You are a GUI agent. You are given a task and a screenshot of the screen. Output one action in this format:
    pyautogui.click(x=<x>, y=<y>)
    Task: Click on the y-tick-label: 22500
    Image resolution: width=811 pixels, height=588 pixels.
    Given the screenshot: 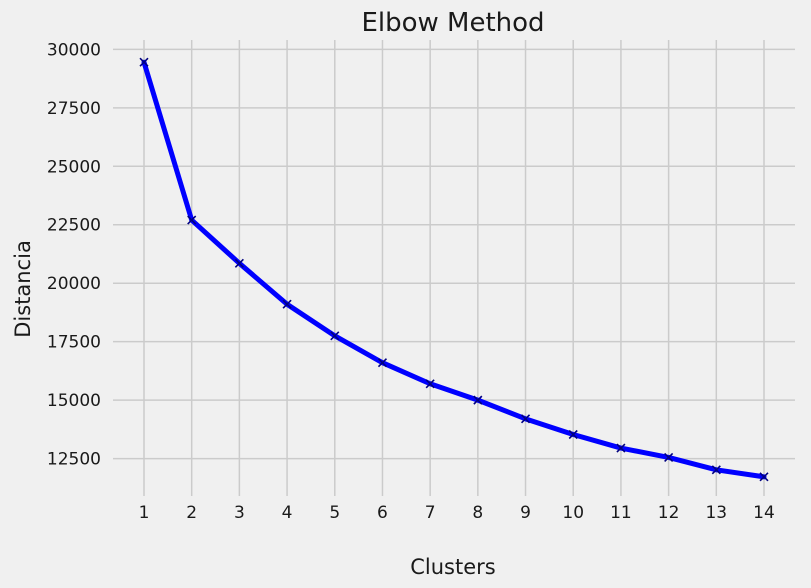 What is the action you would take?
    pyautogui.click(x=74, y=226)
    